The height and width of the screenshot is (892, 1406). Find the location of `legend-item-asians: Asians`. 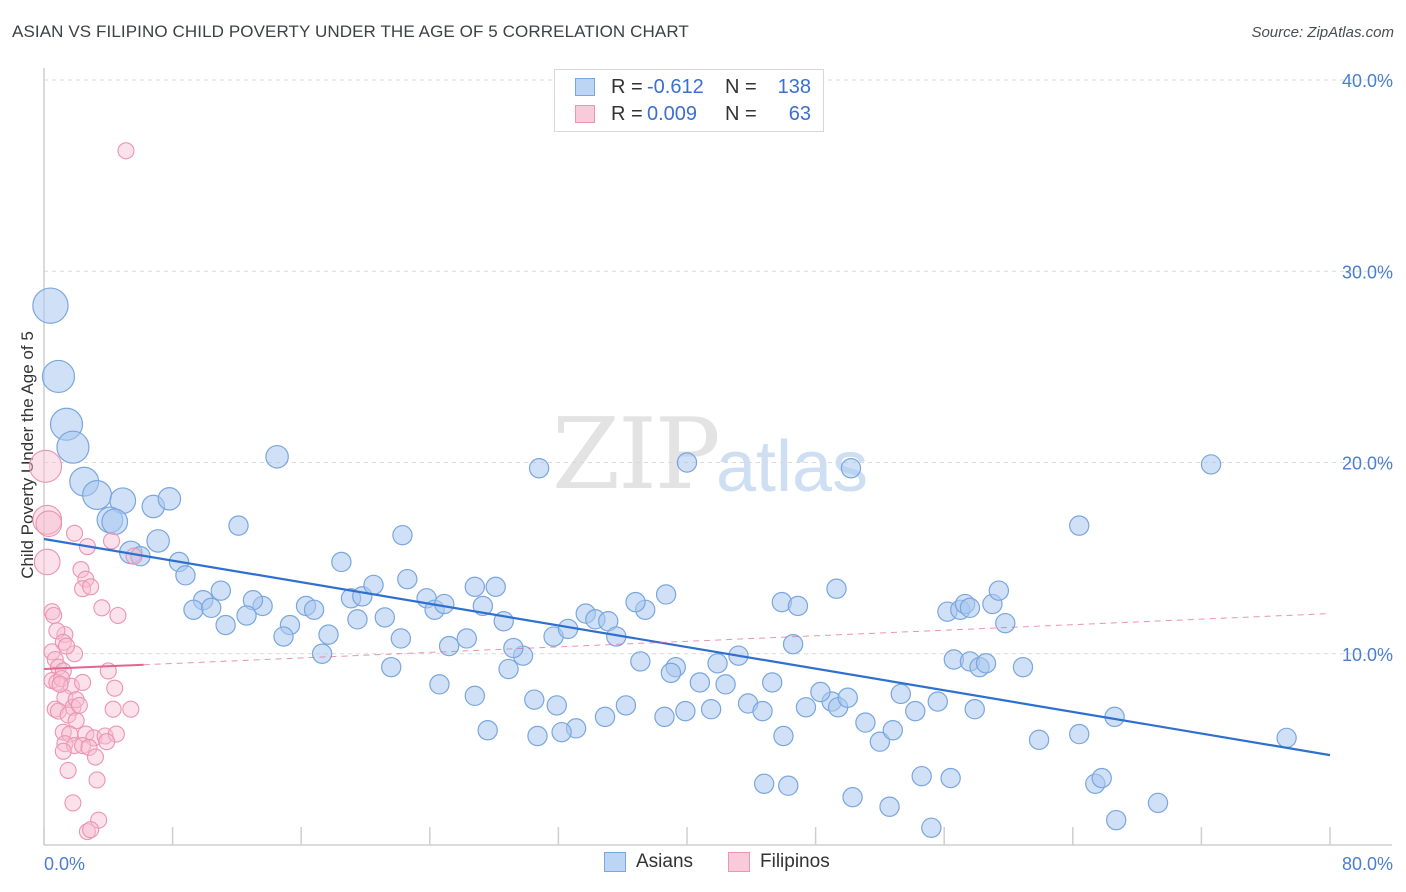

legend-item-asians: Asians is located at coordinates (648, 862).